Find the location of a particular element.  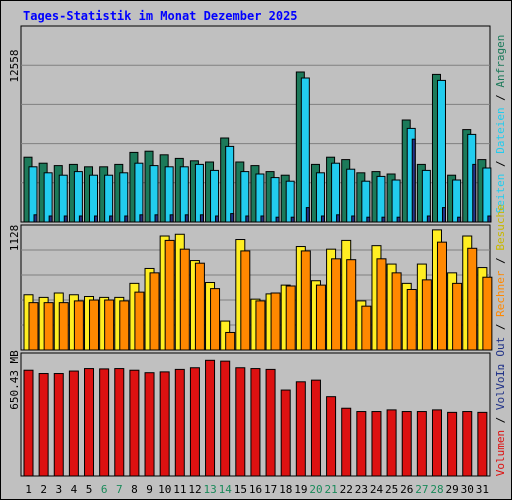

chart-title: Tages-Statistik im Monat Dezember 2025 is located at coordinates (160, 16).